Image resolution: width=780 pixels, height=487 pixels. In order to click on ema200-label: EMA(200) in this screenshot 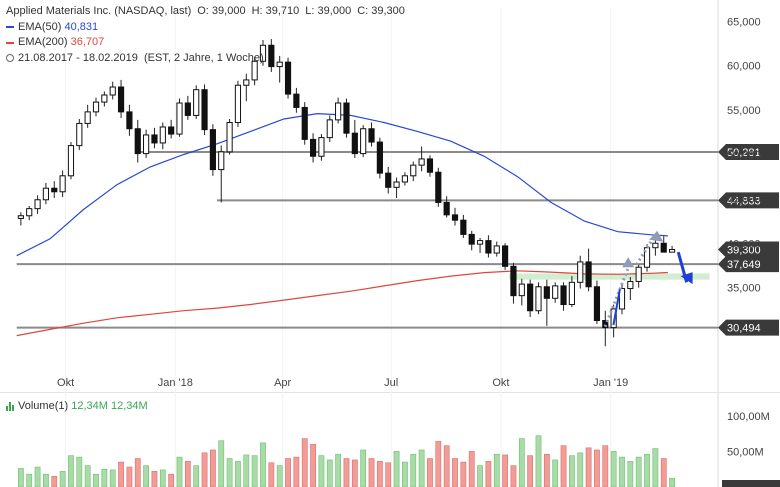, I will do `click(43, 42)`.